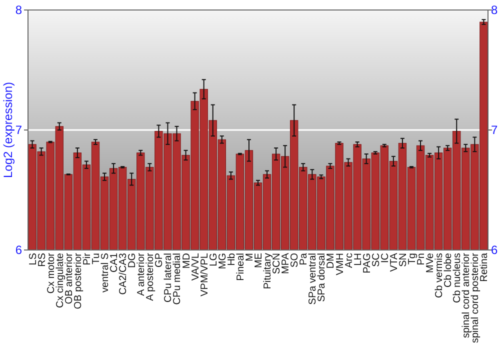 The height and width of the screenshot is (350, 500). What do you see at coordinates (178, 279) in the screenshot?
I see `x-tick-label: CPu medial` at bounding box center [178, 279].